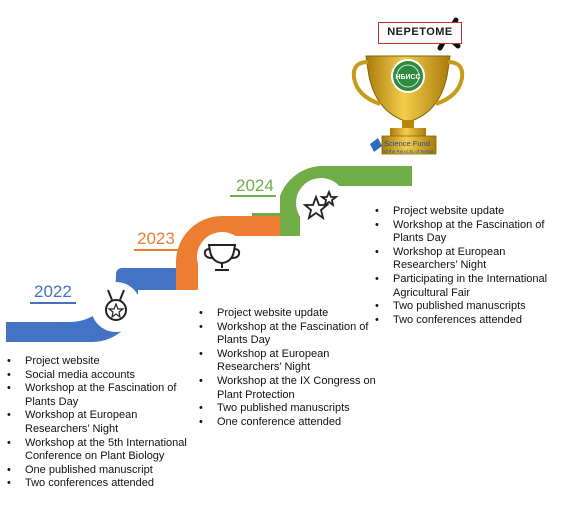 This screenshot has height=520, width=567. I want to click on funder-subtitle: of the Republic of Serbia, so click(409, 151).